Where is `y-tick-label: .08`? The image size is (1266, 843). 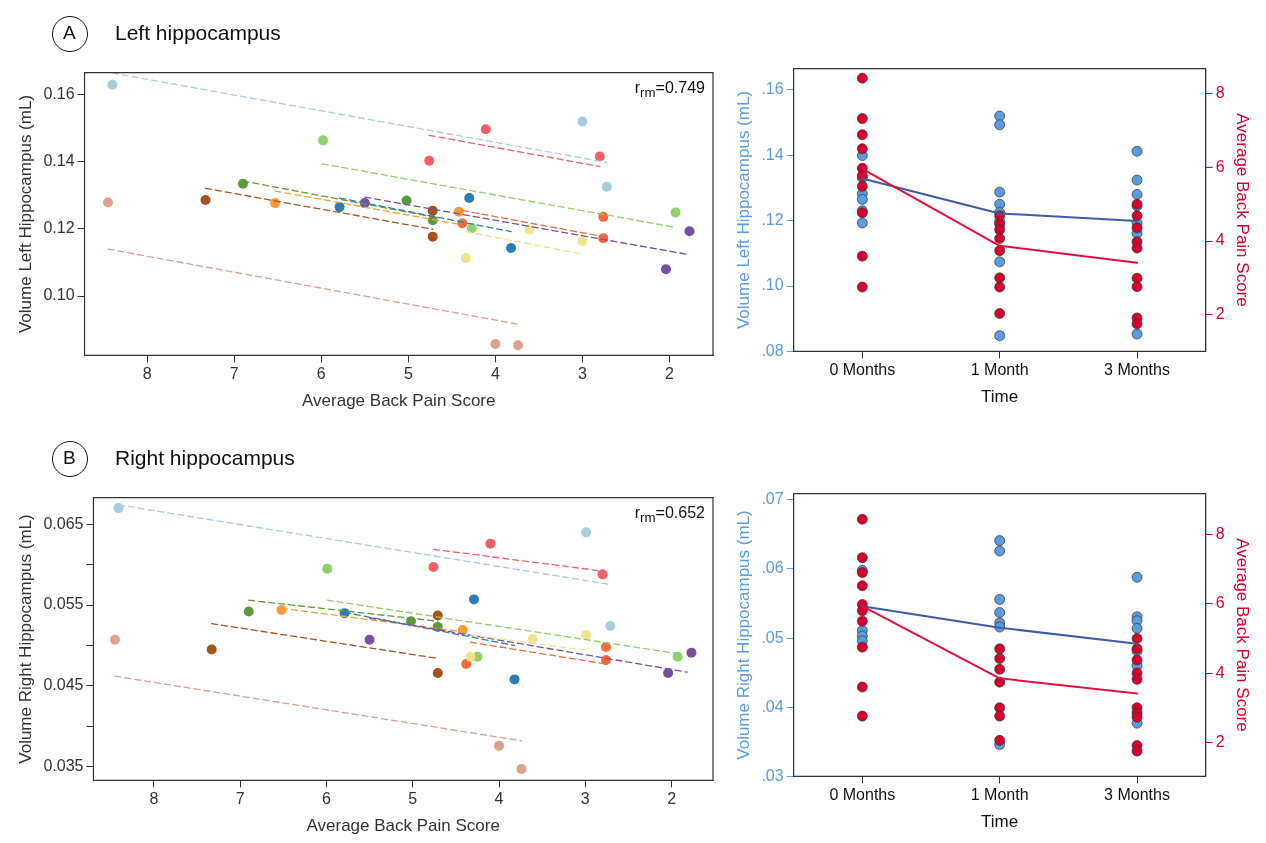 y-tick-label: .08 is located at coordinates (772, 350).